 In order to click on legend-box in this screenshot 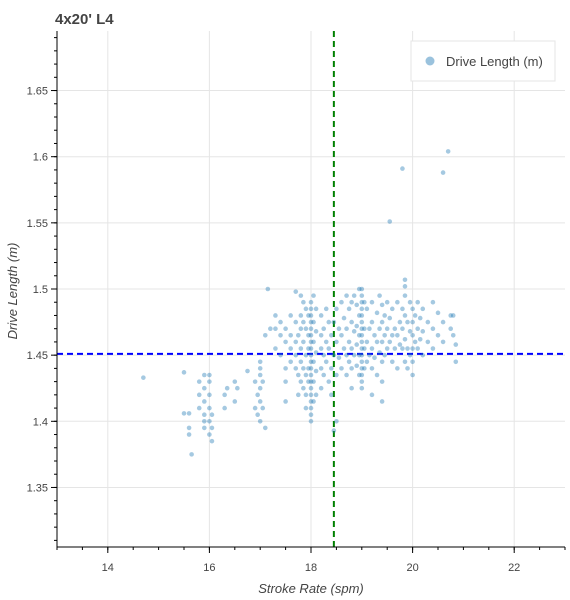, I will do `click(483, 61)`.